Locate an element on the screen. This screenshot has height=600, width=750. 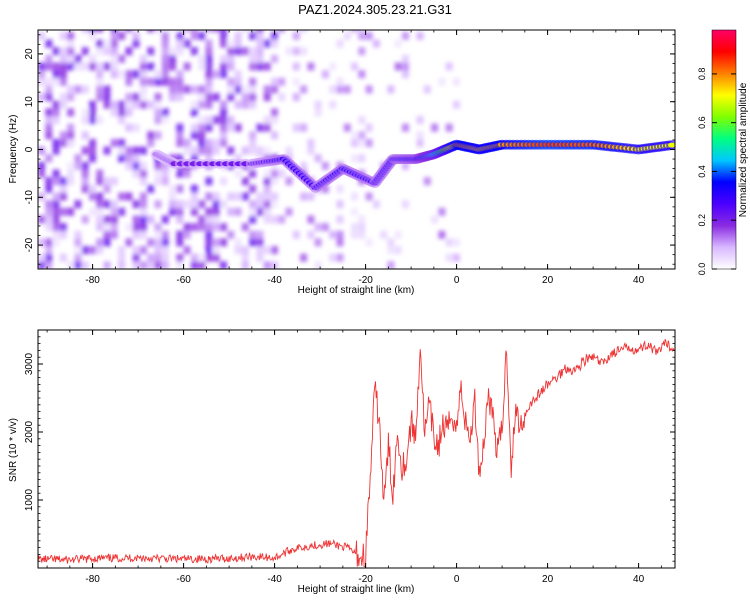
snr-y-label: SNR (10 * v/v) is located at coordinates (13, 450).